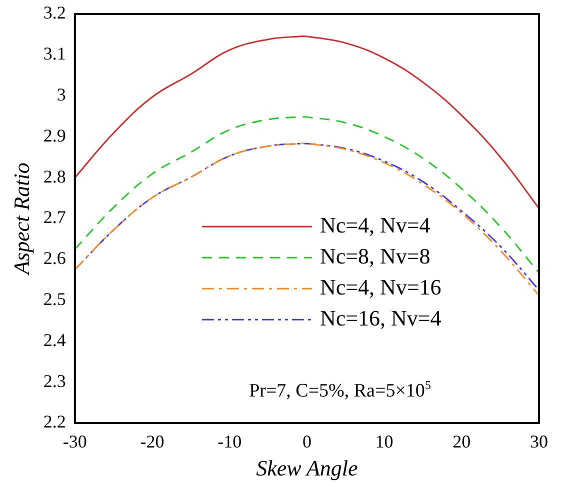 The width and height of the screenshot is (561, 487). Describe the element at coordinates (54, 299) in the screenshot. I see `y-tick-label: 2.5` at that location.